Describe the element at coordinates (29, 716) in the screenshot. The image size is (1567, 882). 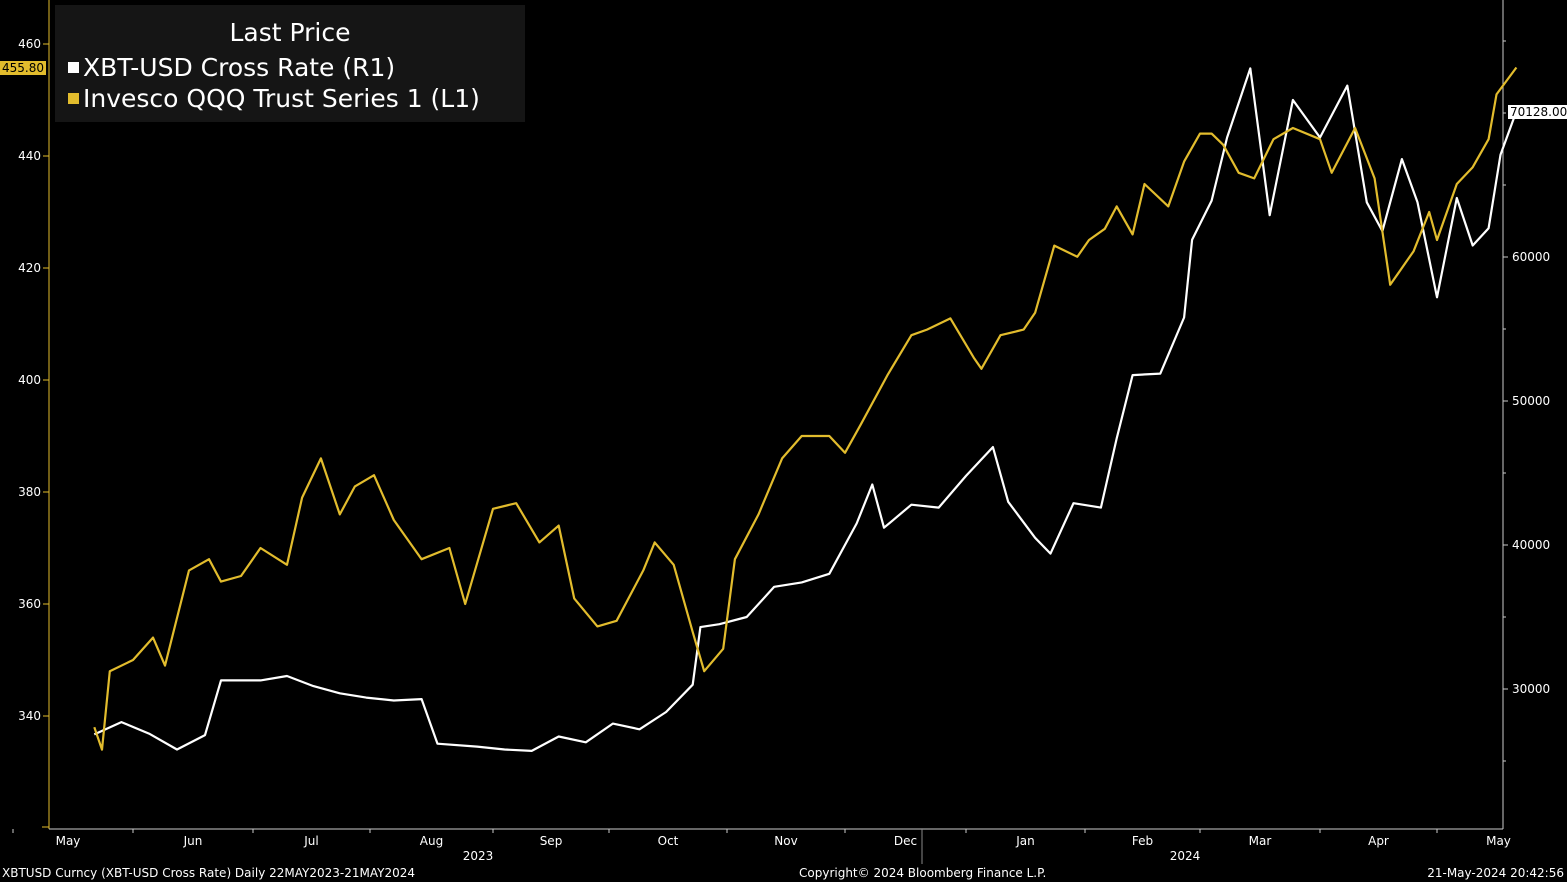
I see `left-tick-label: 340` at that location.